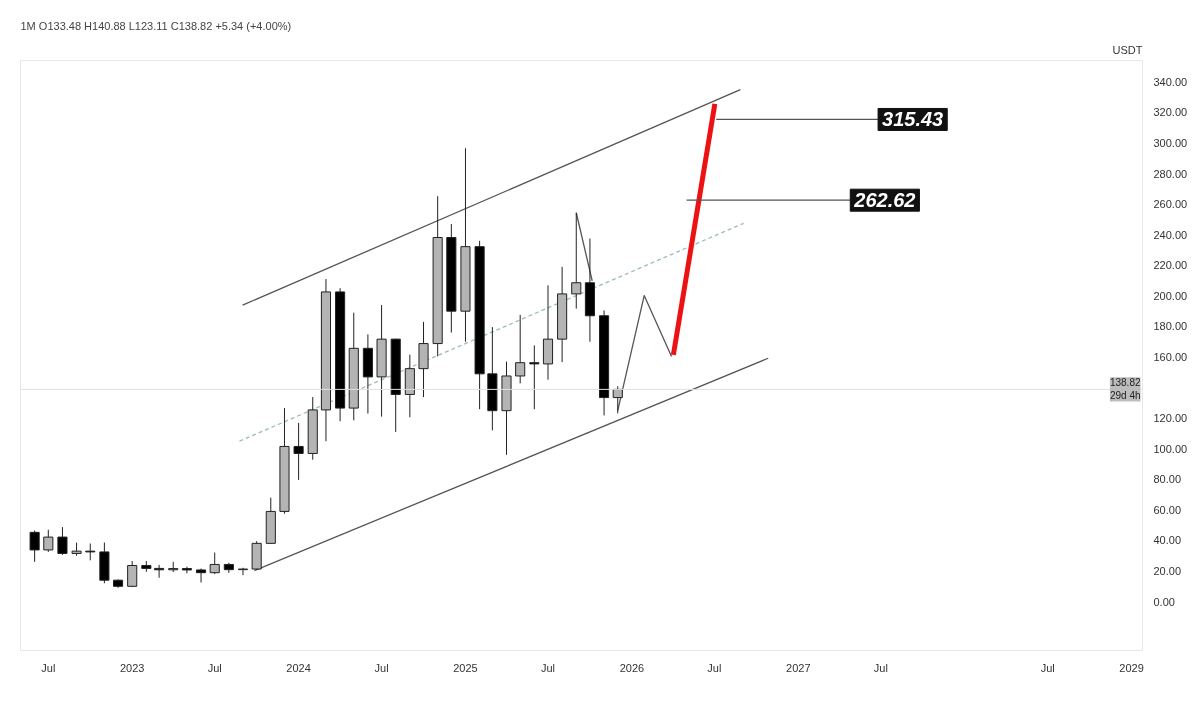 The image size is (1200, 720). I want to click on y-tick-label: 240.00, so click(1170, 234).